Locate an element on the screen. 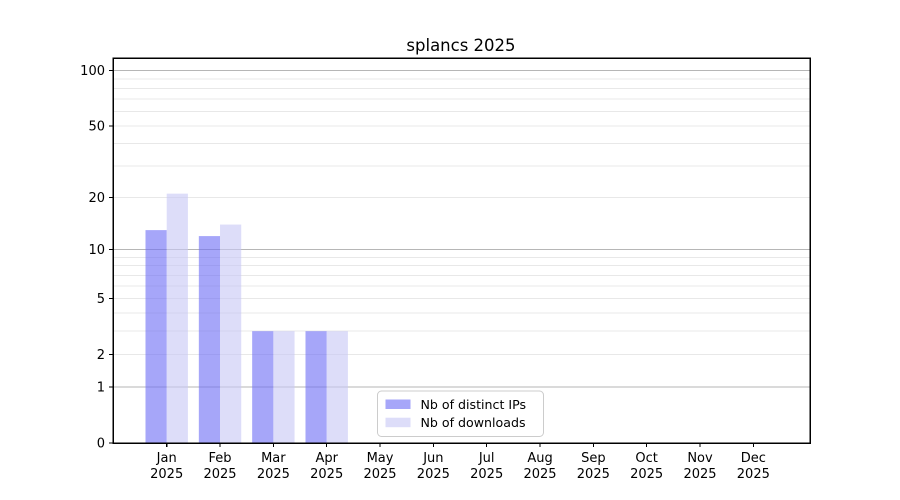  x-tick-label-month: May is located at coordinates (380, 458).